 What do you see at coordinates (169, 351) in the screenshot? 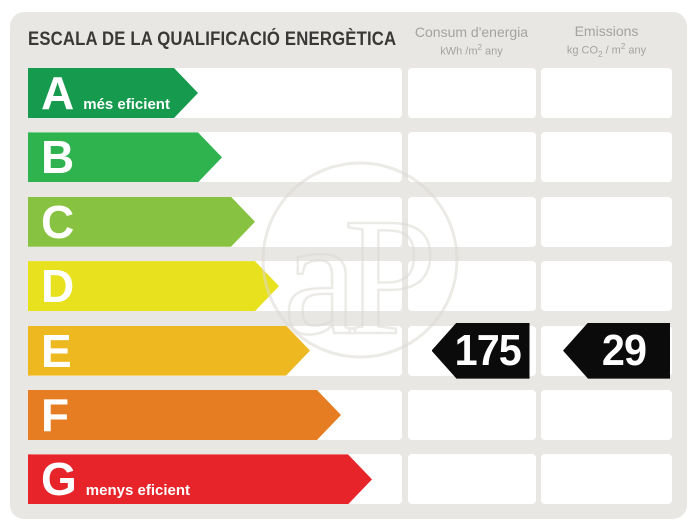
I see `rating-arrow-e: E` at bounding box center [169, 351].